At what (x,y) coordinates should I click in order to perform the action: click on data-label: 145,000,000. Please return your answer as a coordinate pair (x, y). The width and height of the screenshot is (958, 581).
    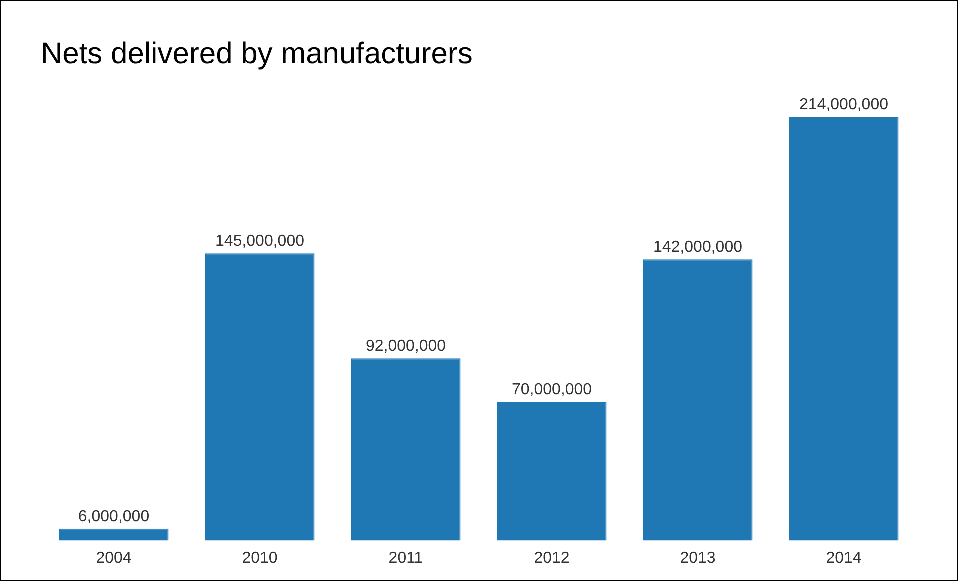
    Looking at the image, I should click on (260, 241).